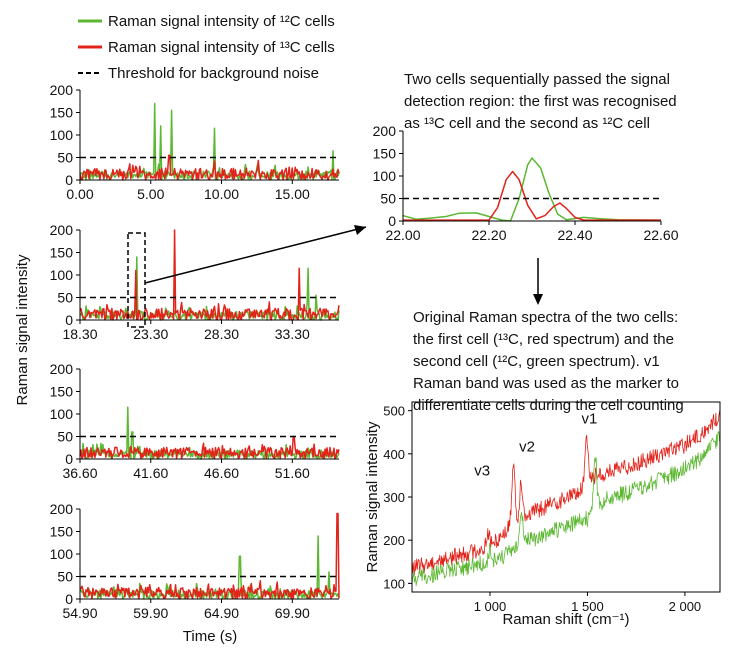 This screenshot has width=741, height=660. Describe the element at coordinates (213, 73) in the screenshot. I see `legend-threshold-label: Threshold for background noise` at that location.